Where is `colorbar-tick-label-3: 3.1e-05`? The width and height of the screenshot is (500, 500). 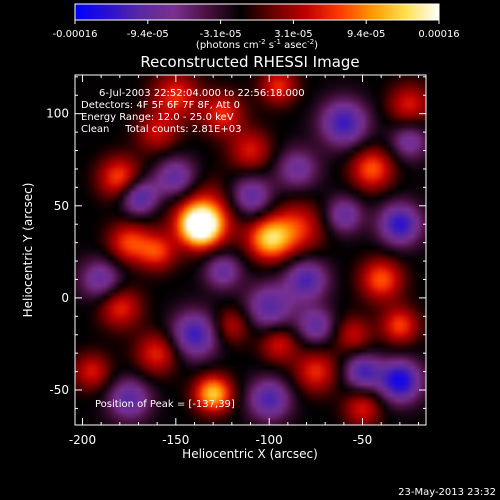
colorbar-tick-label-3: 3.1e-05 is located at coordinates (293, 34).